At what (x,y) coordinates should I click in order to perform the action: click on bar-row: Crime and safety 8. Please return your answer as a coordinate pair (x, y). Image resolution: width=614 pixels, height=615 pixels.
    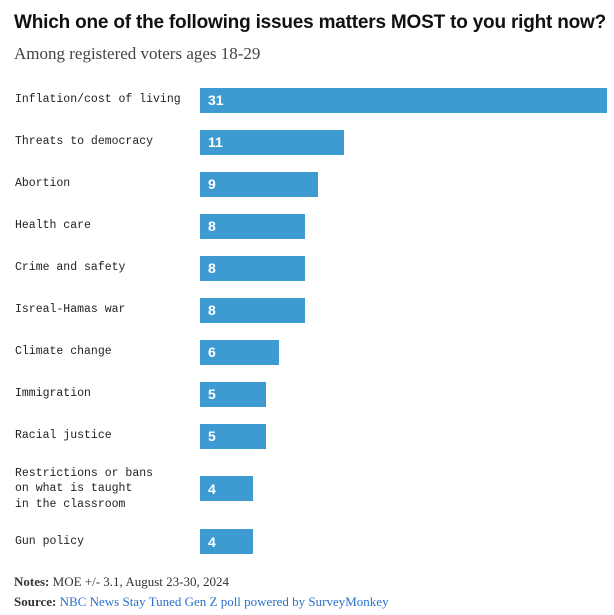
    Looking at the image, I should click on (307, 268).